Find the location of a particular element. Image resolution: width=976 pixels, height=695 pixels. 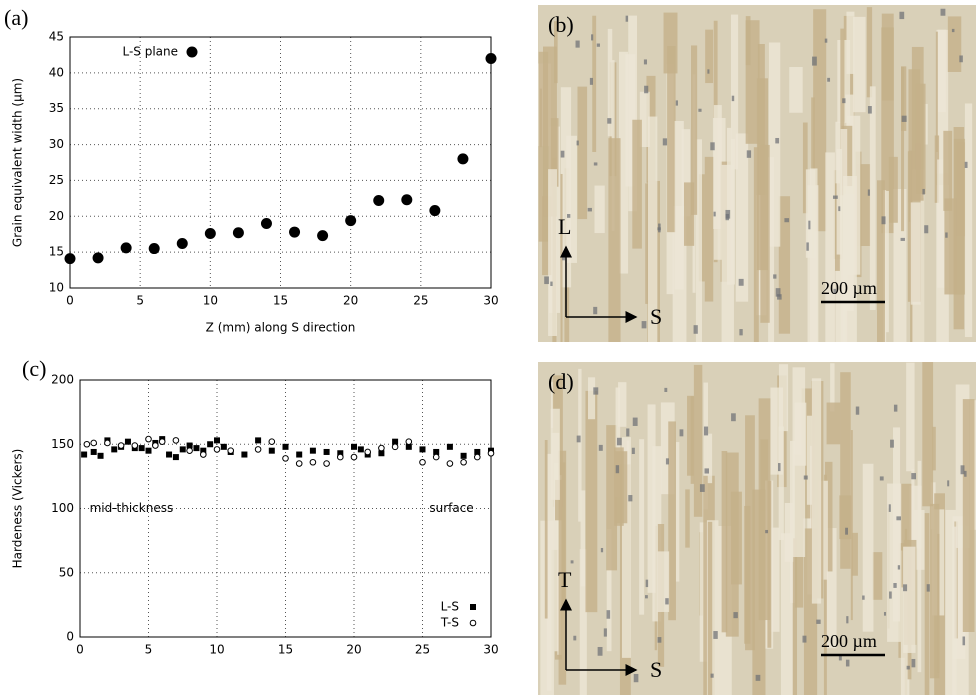

y-tick-label: 30 is located at coordinates (56, 144).